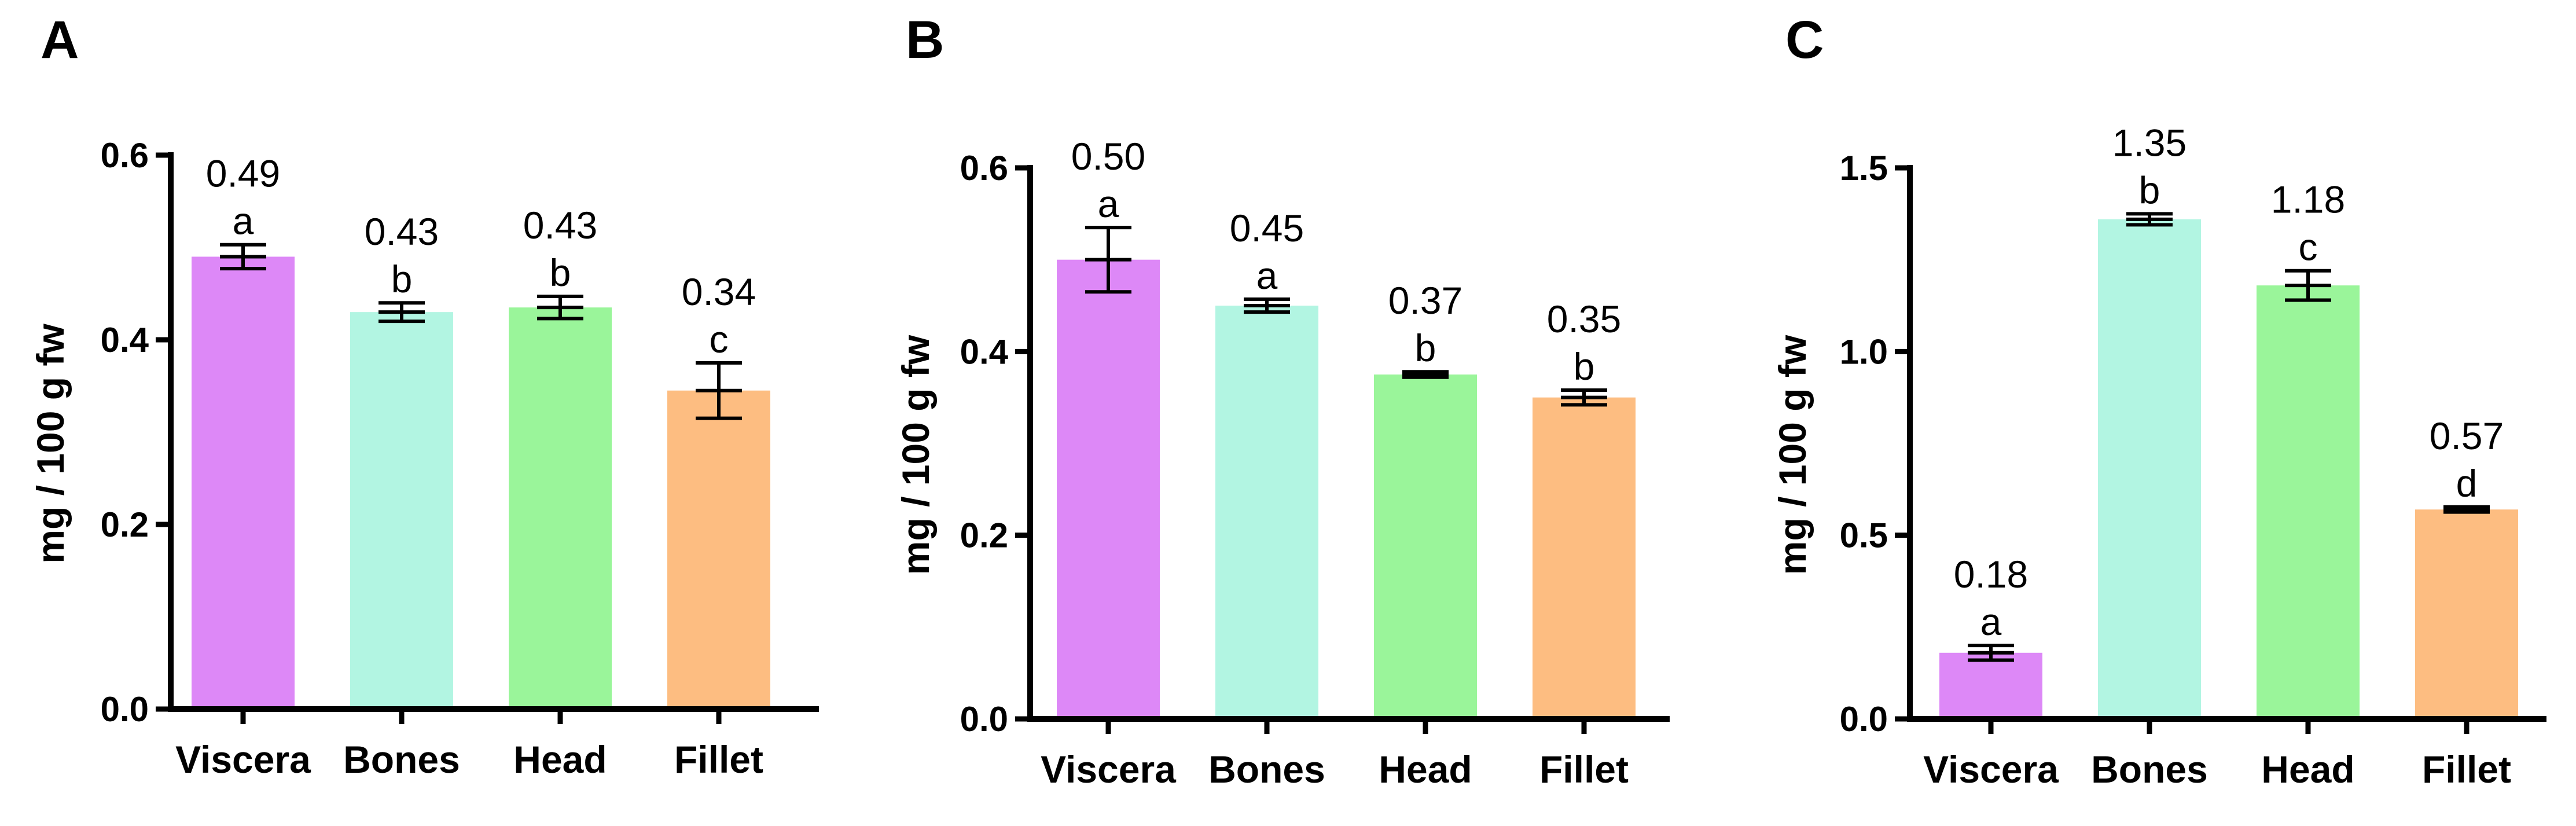 Image resolution: width=2576 pixels, height=826 pixels. I want to click on data-label: 0.35, so click(1584, 319).